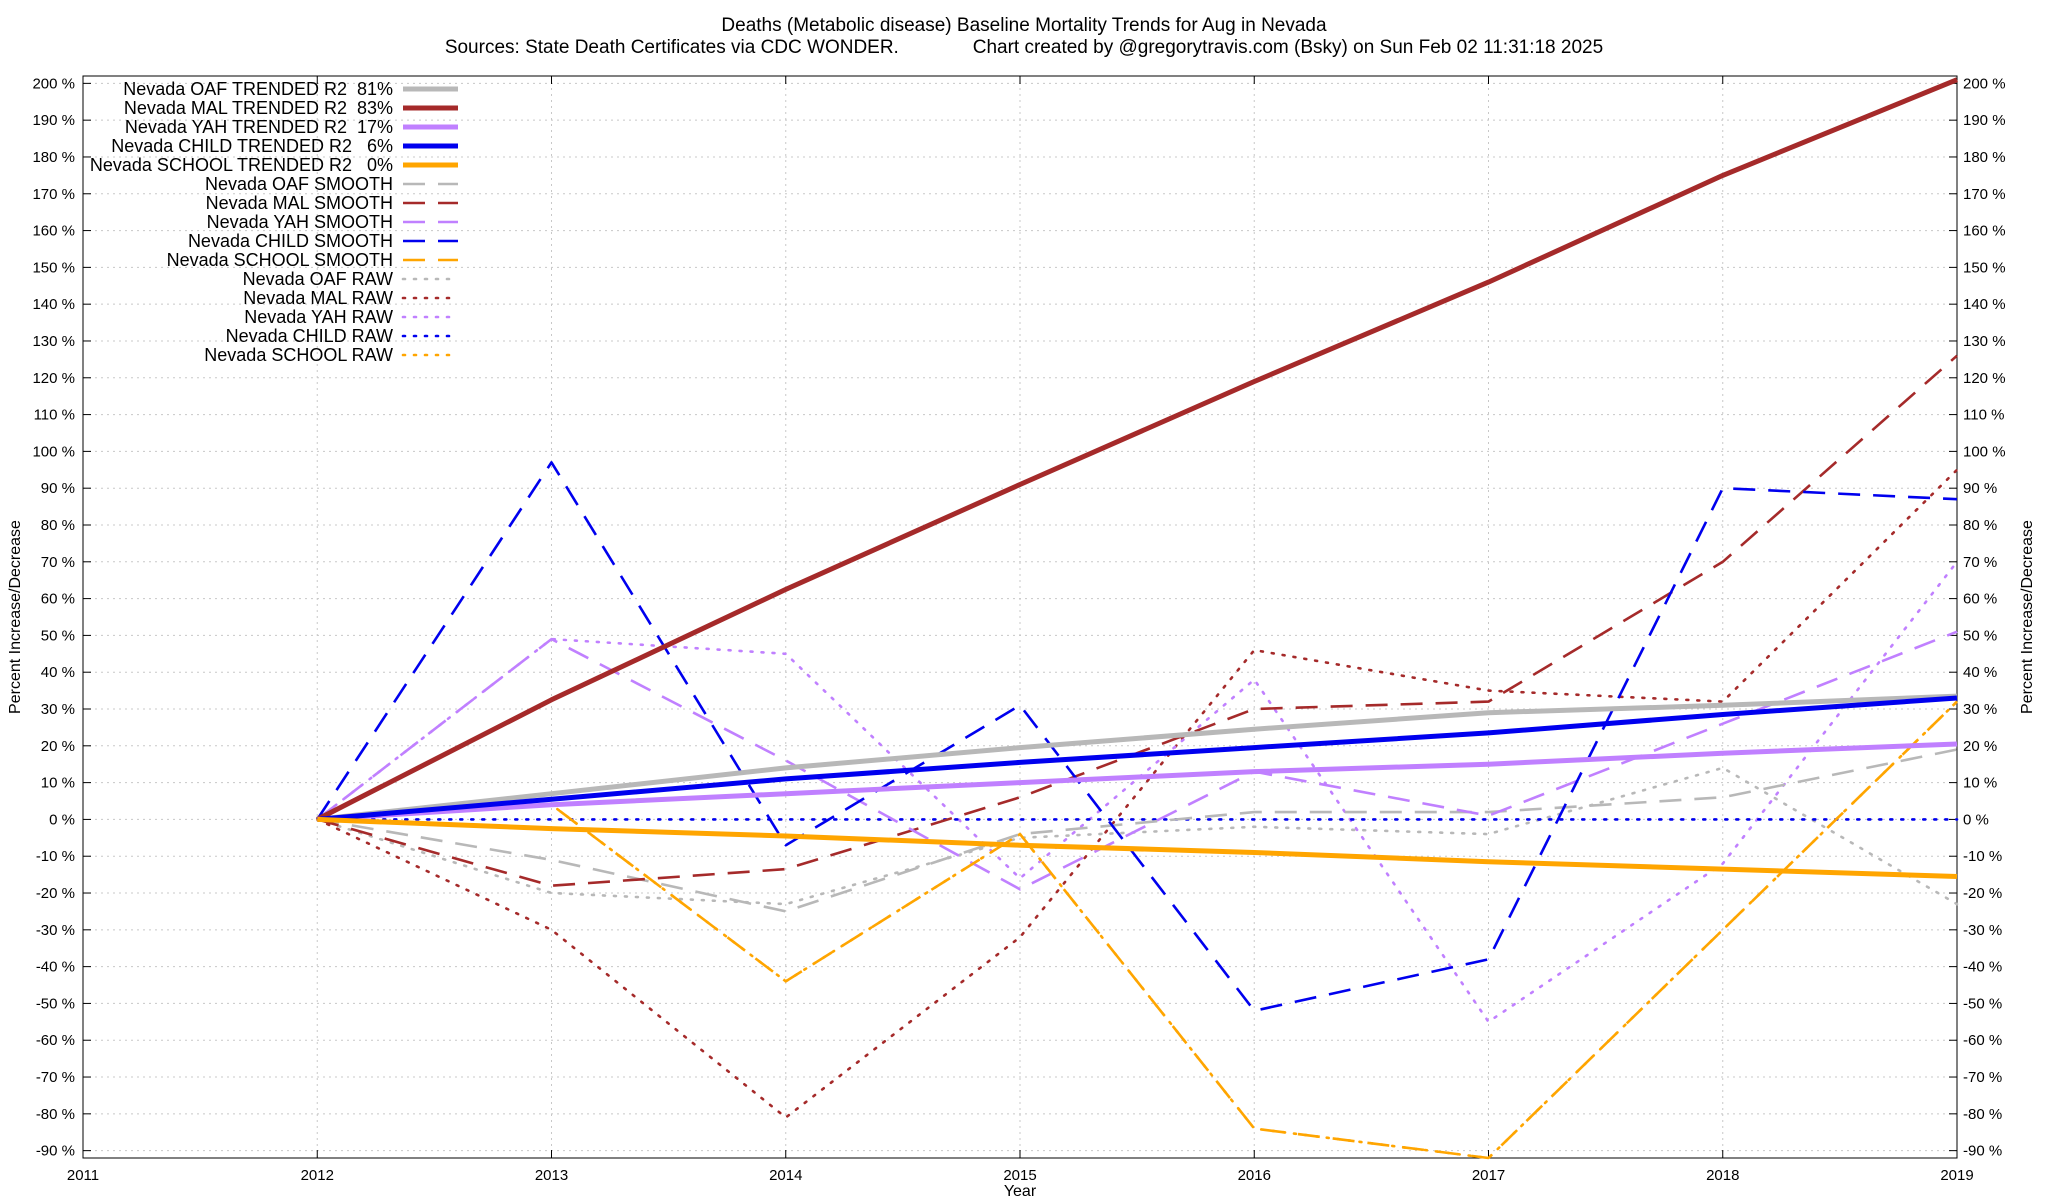  I want to click on series-line-nevada-yah-trended, so click(1137, 781).